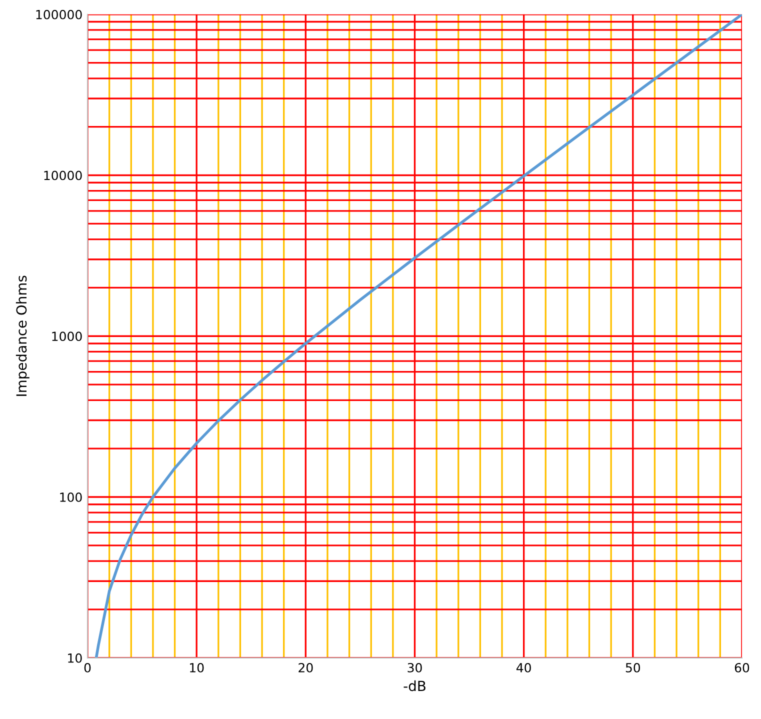  I want to click on y-tick-label: 100, so click(71, 497).